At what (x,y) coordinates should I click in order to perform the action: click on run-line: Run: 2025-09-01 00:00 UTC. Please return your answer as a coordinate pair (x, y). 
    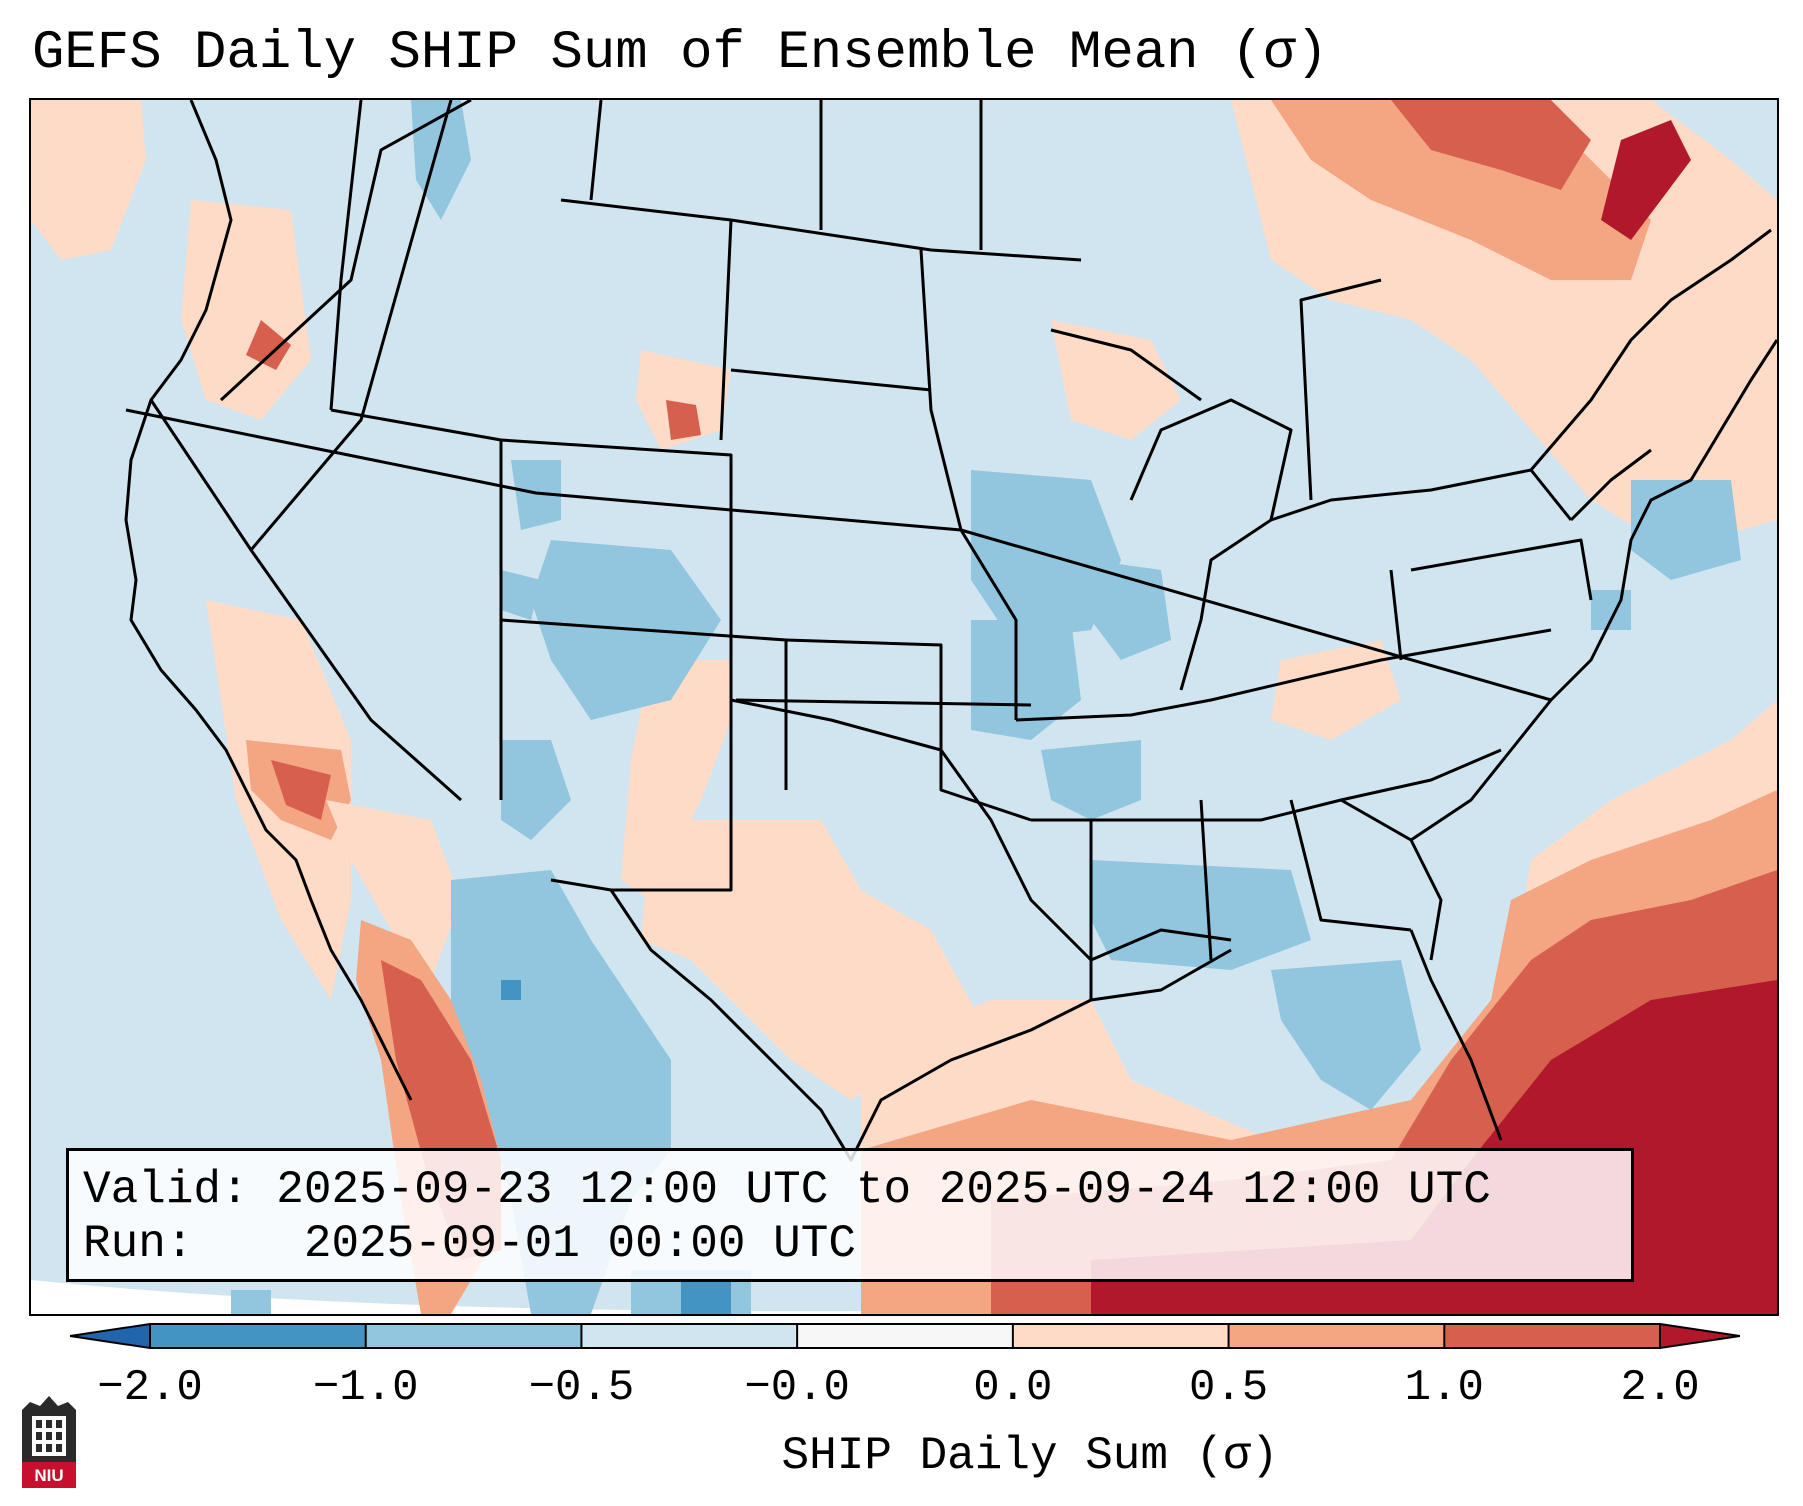
    Looking at the image, I should click on (857, 1244).